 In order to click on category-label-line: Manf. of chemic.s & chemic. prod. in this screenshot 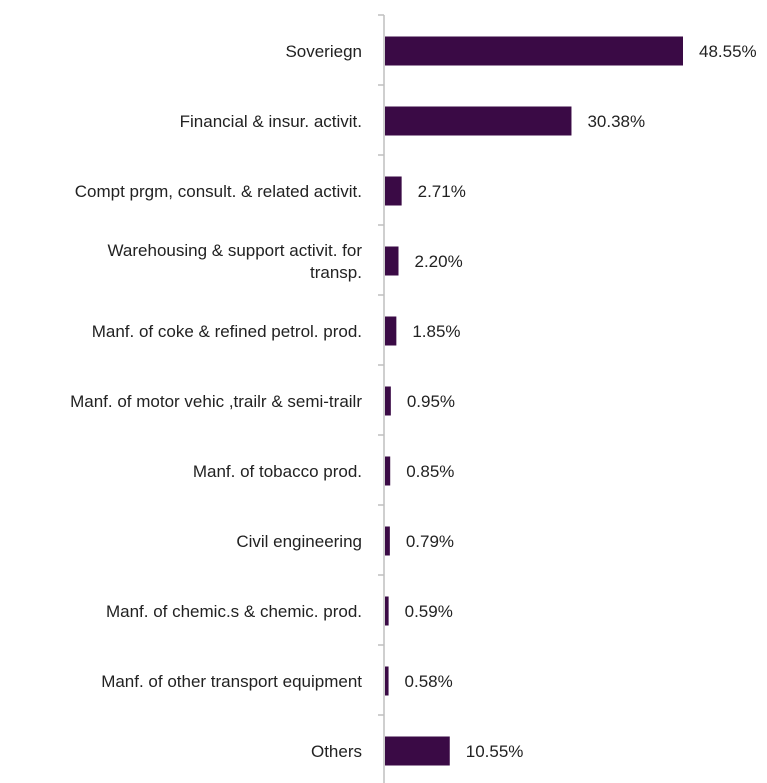, I will do `click(234, 611)`.